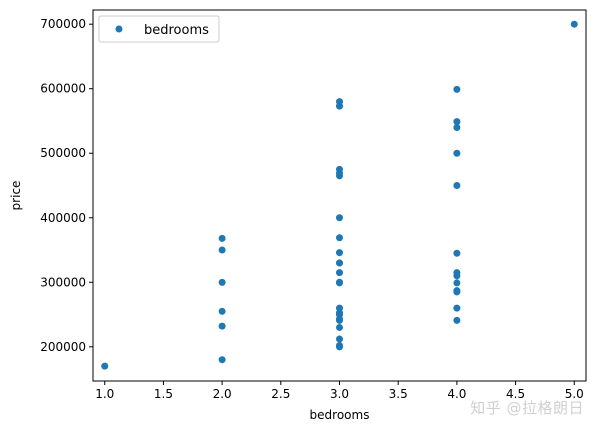 Image resolution: width=598 pixels, height=437 pixels. What do you see at coordinates (63, 24) in the screenshot?
I see `y-tick-label: 700000` at bounding box center [63, 24].